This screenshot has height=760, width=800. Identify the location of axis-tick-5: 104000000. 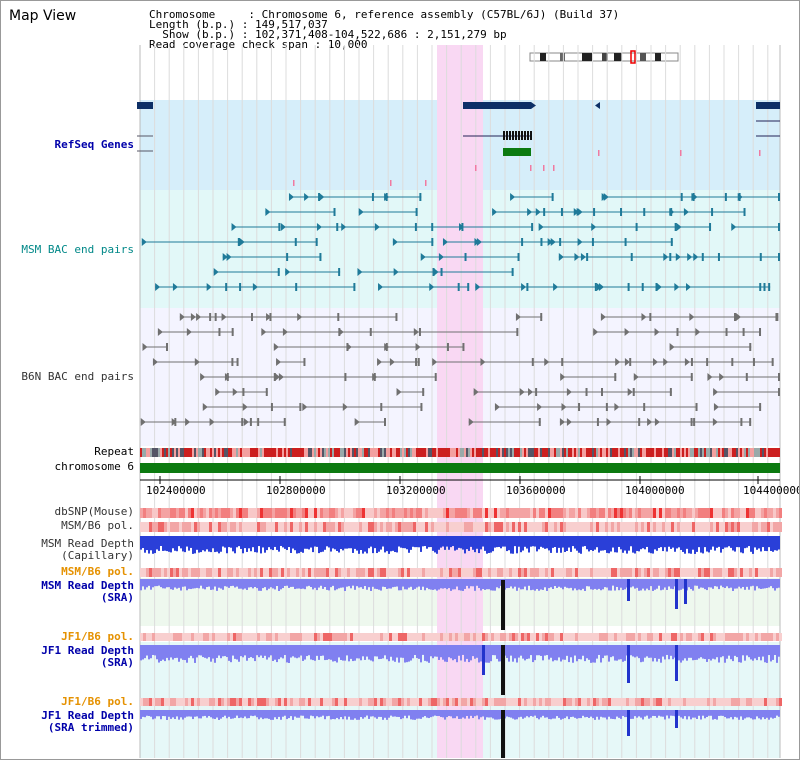
(655, 490).